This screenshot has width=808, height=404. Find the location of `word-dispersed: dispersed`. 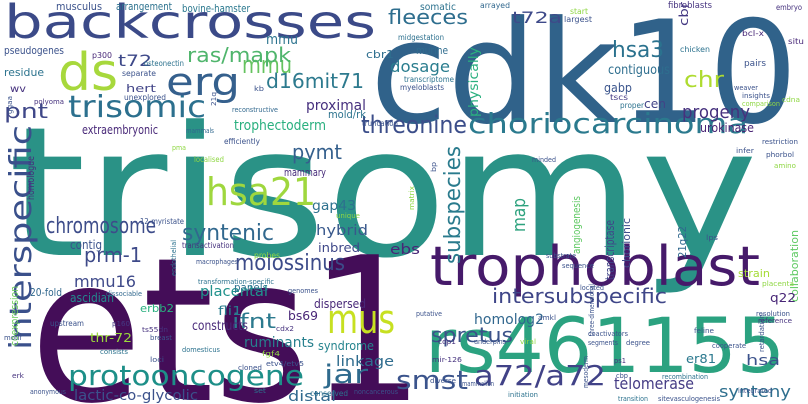

word-dispersed: dispersed is located at coordinates (340, 304).